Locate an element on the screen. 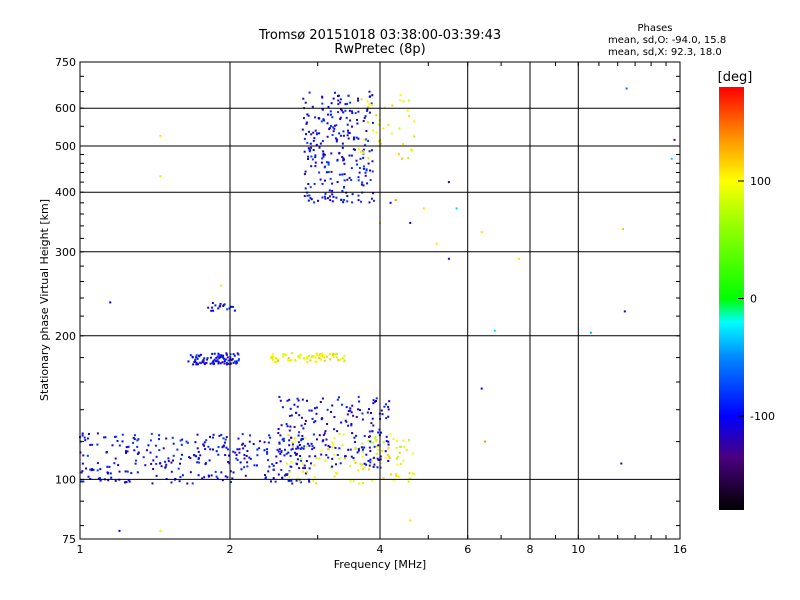 The width and height of the screenshot is (800, 600). x-tick-label: 4 is located at coordinates (380, 549).